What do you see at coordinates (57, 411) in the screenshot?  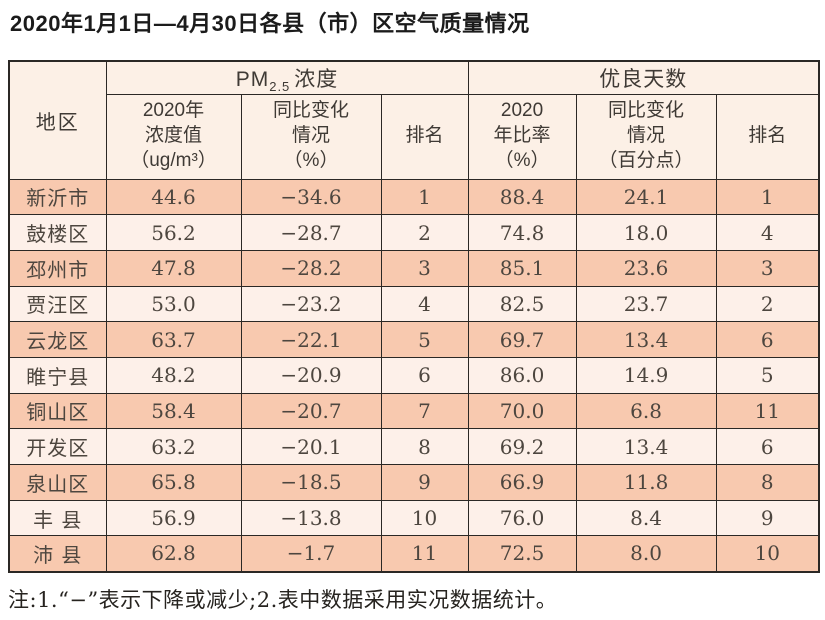 I see `region-cell: 铜山区` at bounding box center [57, 411].